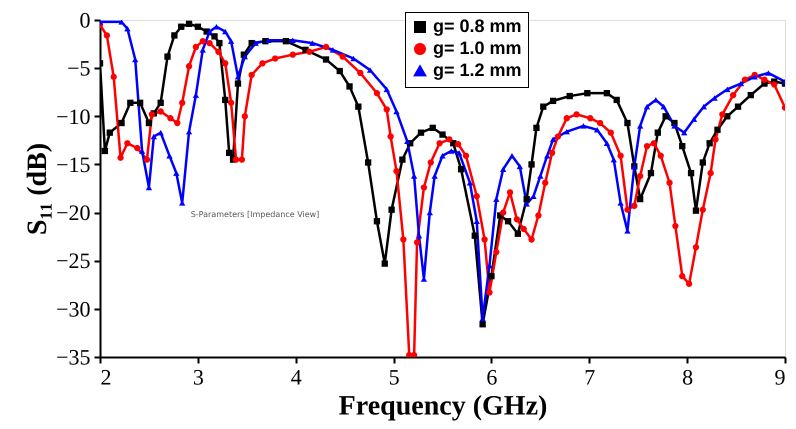 The width and height of the screenshot is (796, 429). Describe the element at coordinates (477, 48) in the screenshot. I see `legend-label: g= 1.0 mm` at that location.